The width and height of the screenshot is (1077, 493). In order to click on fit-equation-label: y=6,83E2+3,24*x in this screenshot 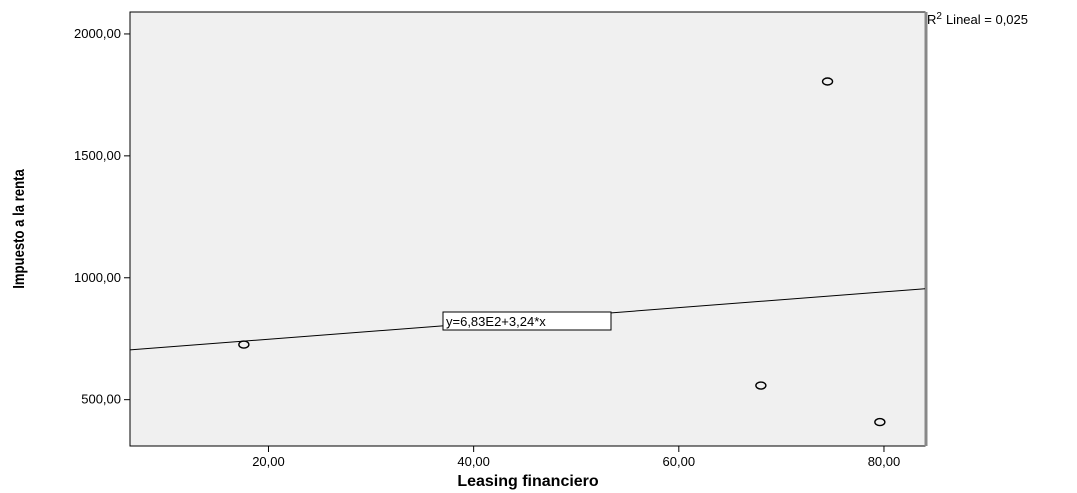, I will do `click(496, 321)`.